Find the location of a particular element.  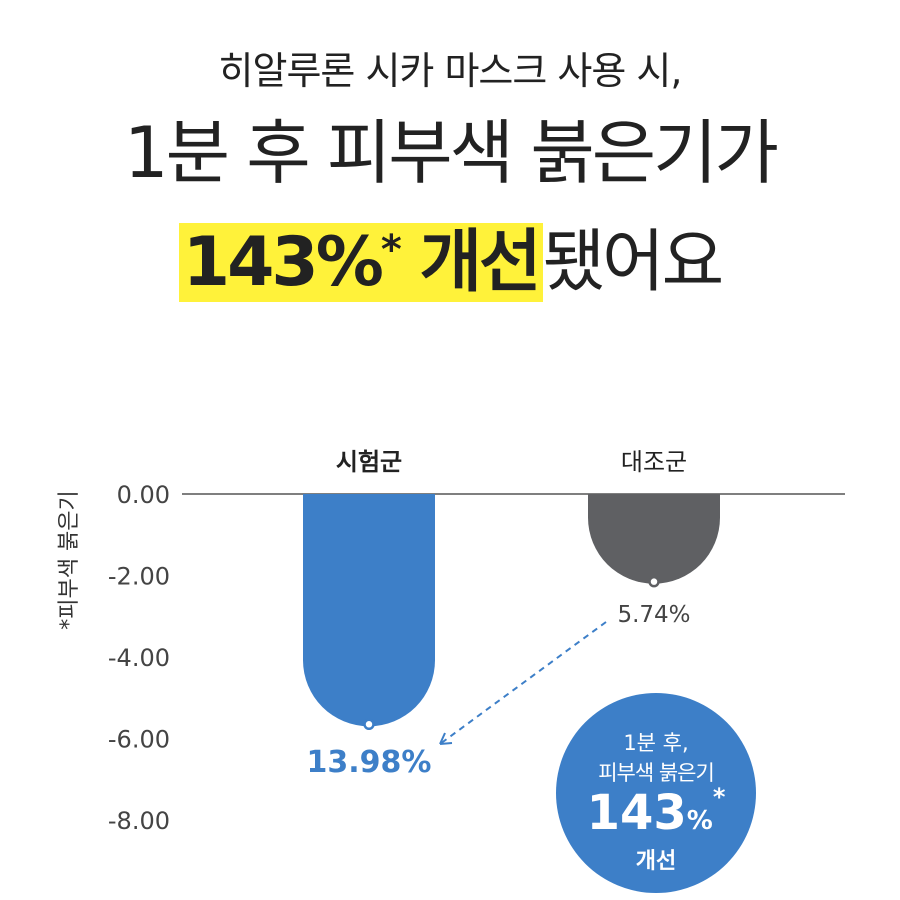

badge-word: 개선 is located at coordinates (656, 861).